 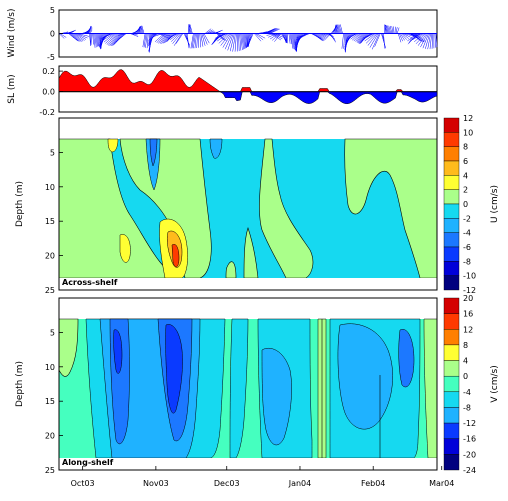 I want to click on u-colorbar-tick-1: 10, so click(x=468, y=132).